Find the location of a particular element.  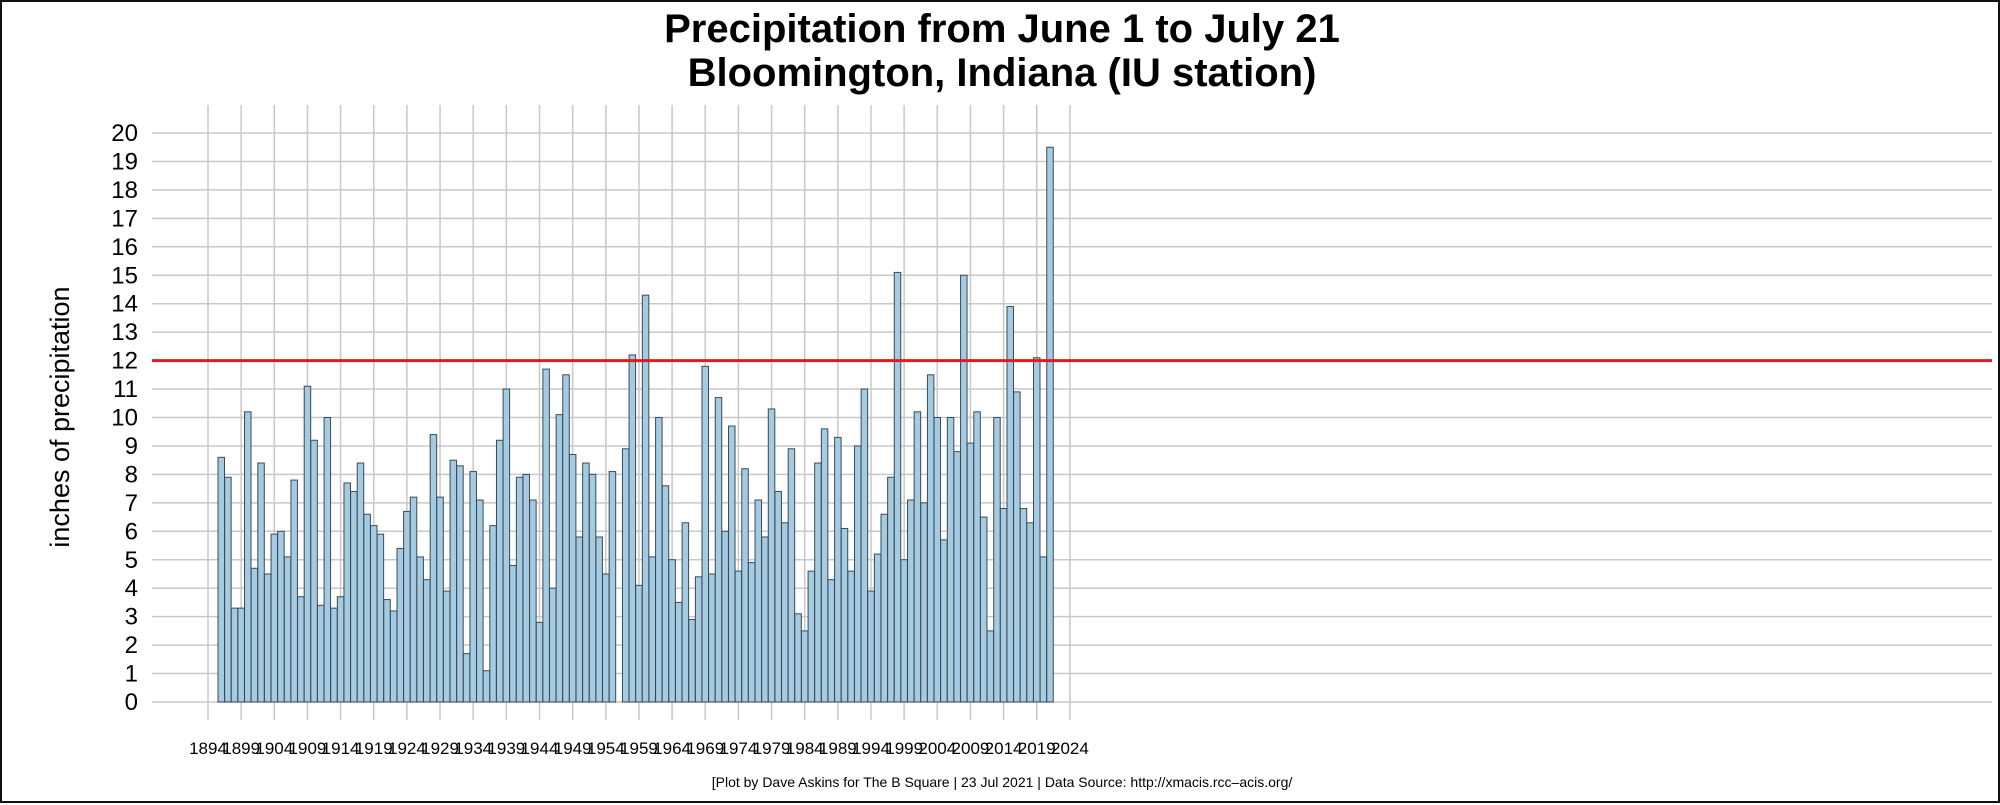

x-tick-label: 1959 is located at coordinates (639, 748).